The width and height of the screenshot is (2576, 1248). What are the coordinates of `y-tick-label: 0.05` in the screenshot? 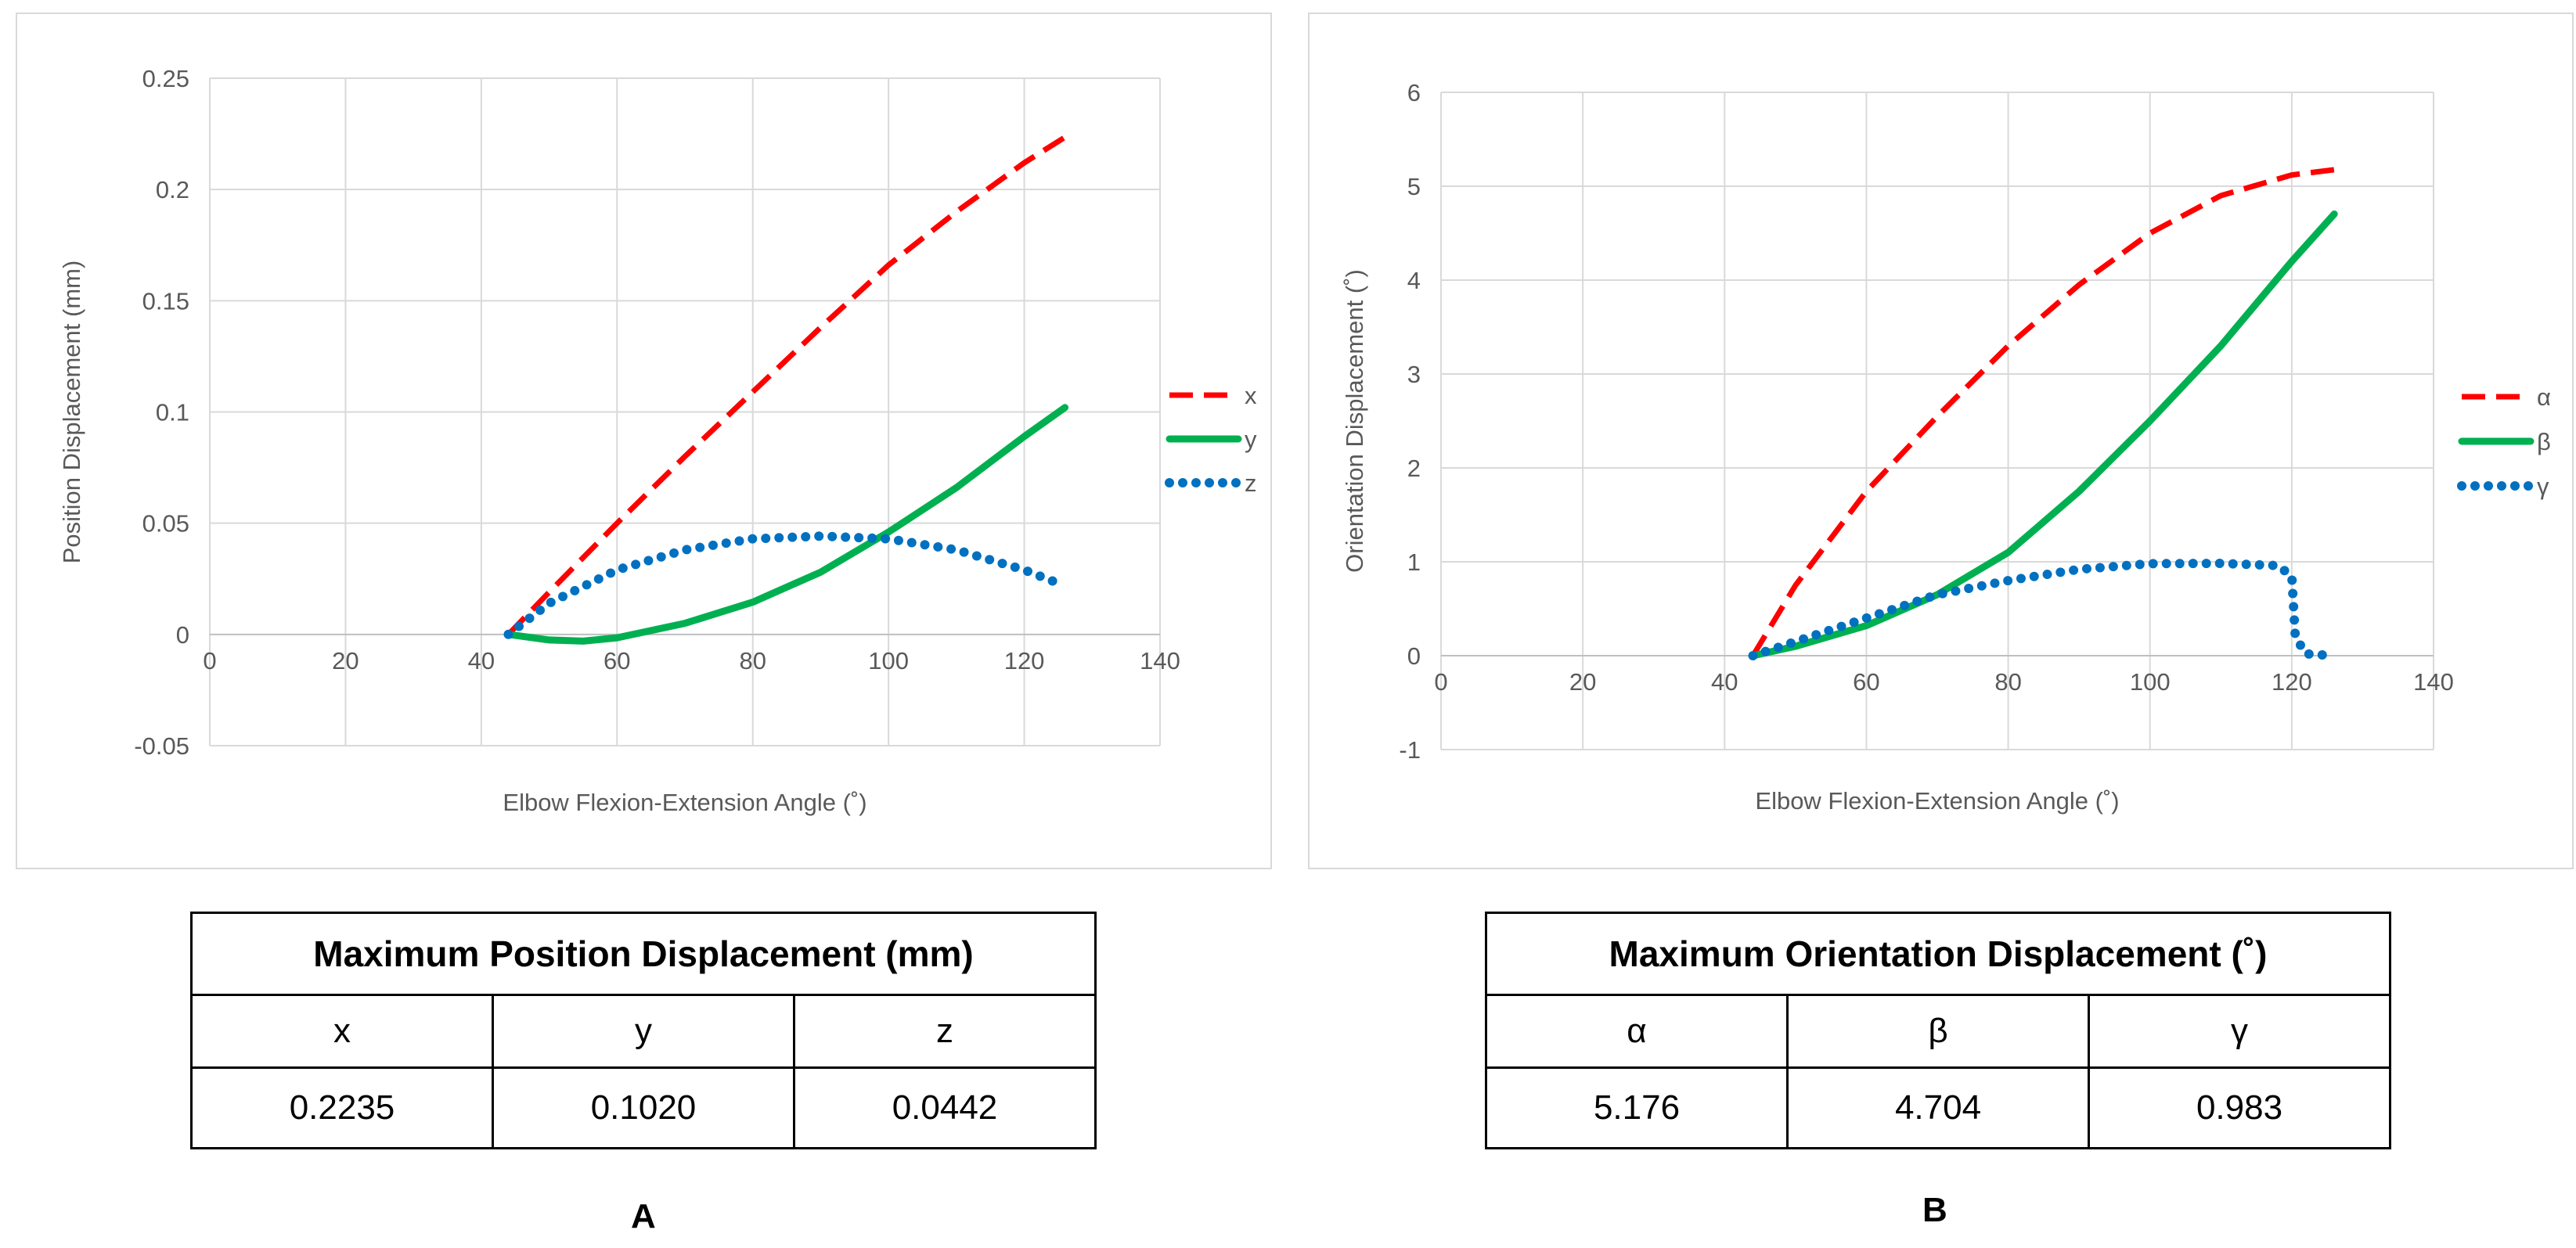 It's located at (165, 524).